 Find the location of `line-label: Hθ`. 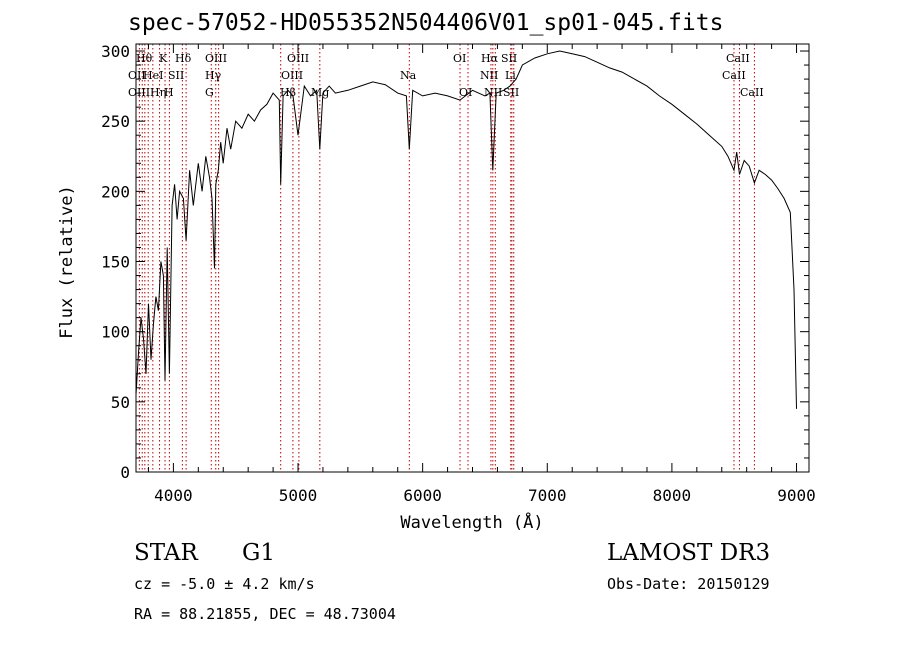

line-label: Hθ is located at coordinates (144, 58).